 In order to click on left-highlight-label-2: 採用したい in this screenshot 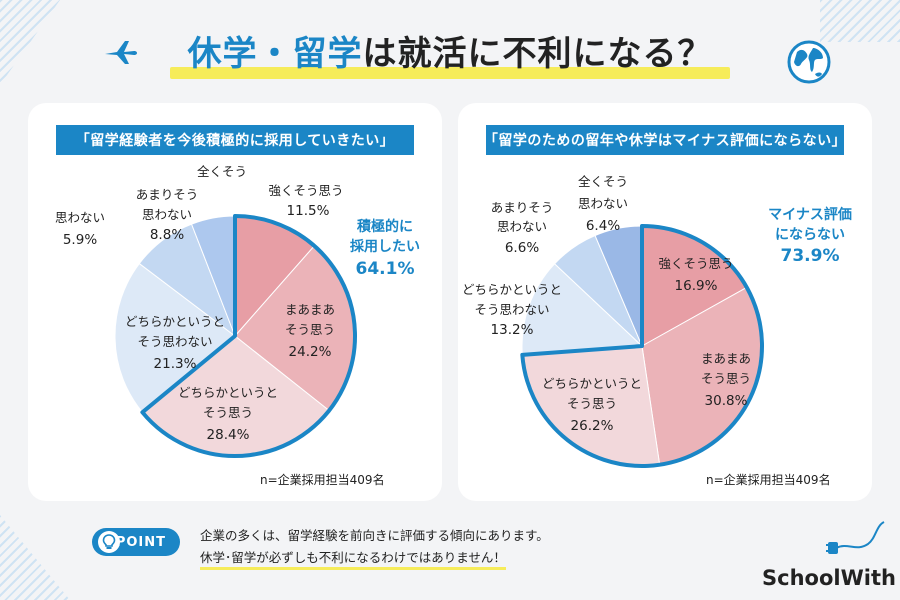, I will do `click(385, 246)`.